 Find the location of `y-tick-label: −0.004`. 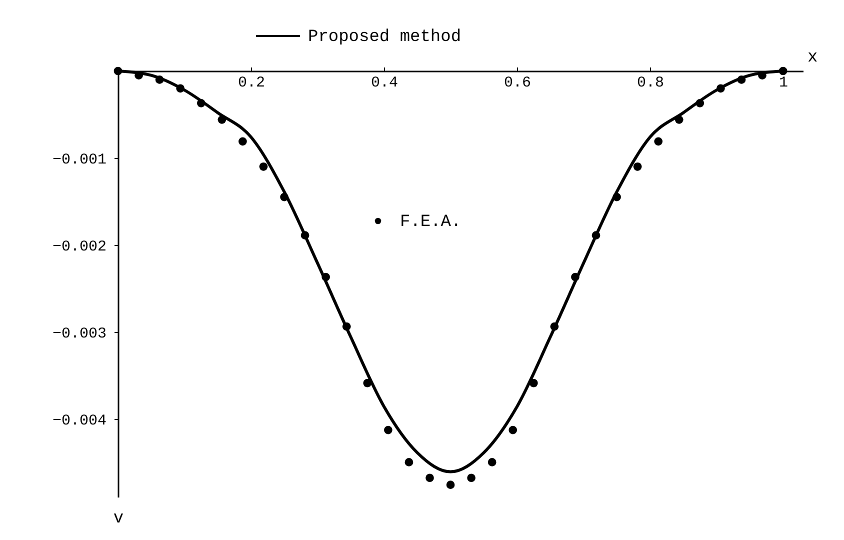

y-tick-label: −0.004 is located at coordinates (79, 421).